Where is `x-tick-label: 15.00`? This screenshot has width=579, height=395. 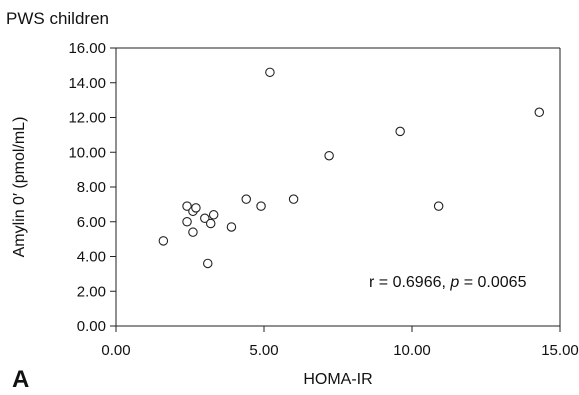
x-tick-label: 15.00 is located at coordinates (560, 350).